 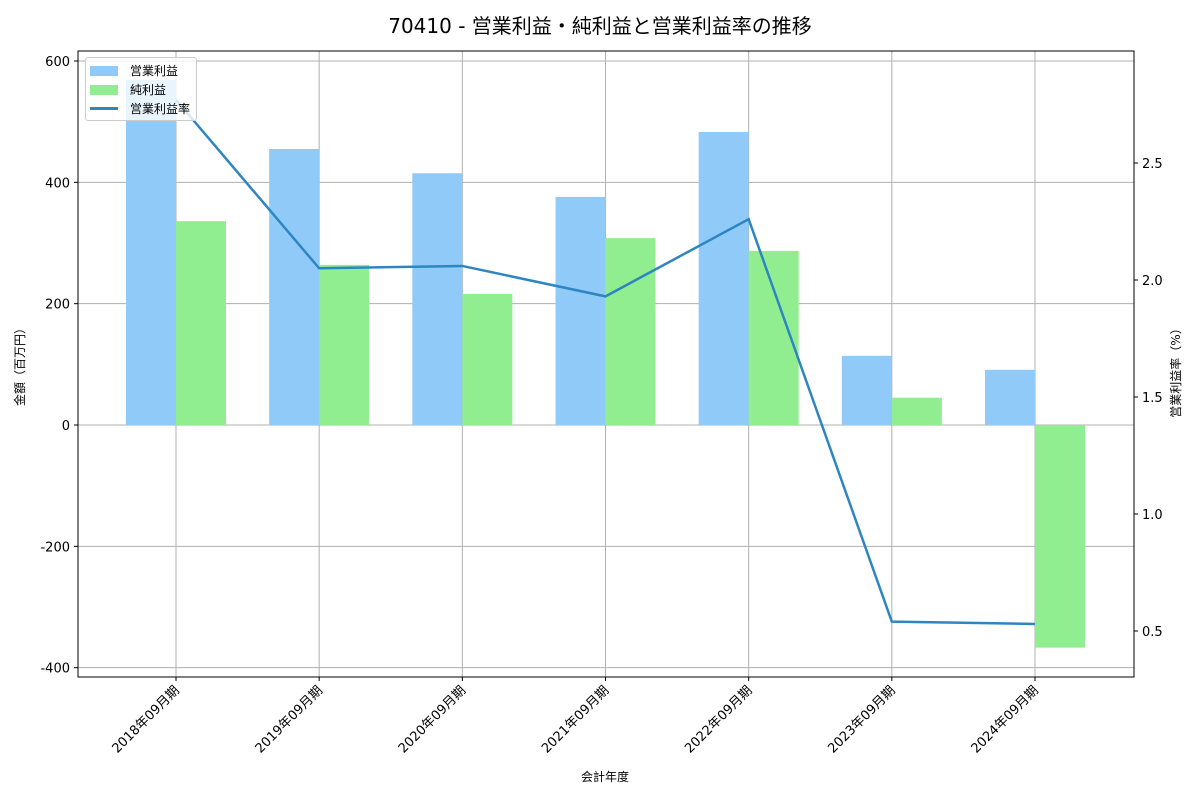 I want to click on y-tick-label: 400, so click(x=57, y=183).